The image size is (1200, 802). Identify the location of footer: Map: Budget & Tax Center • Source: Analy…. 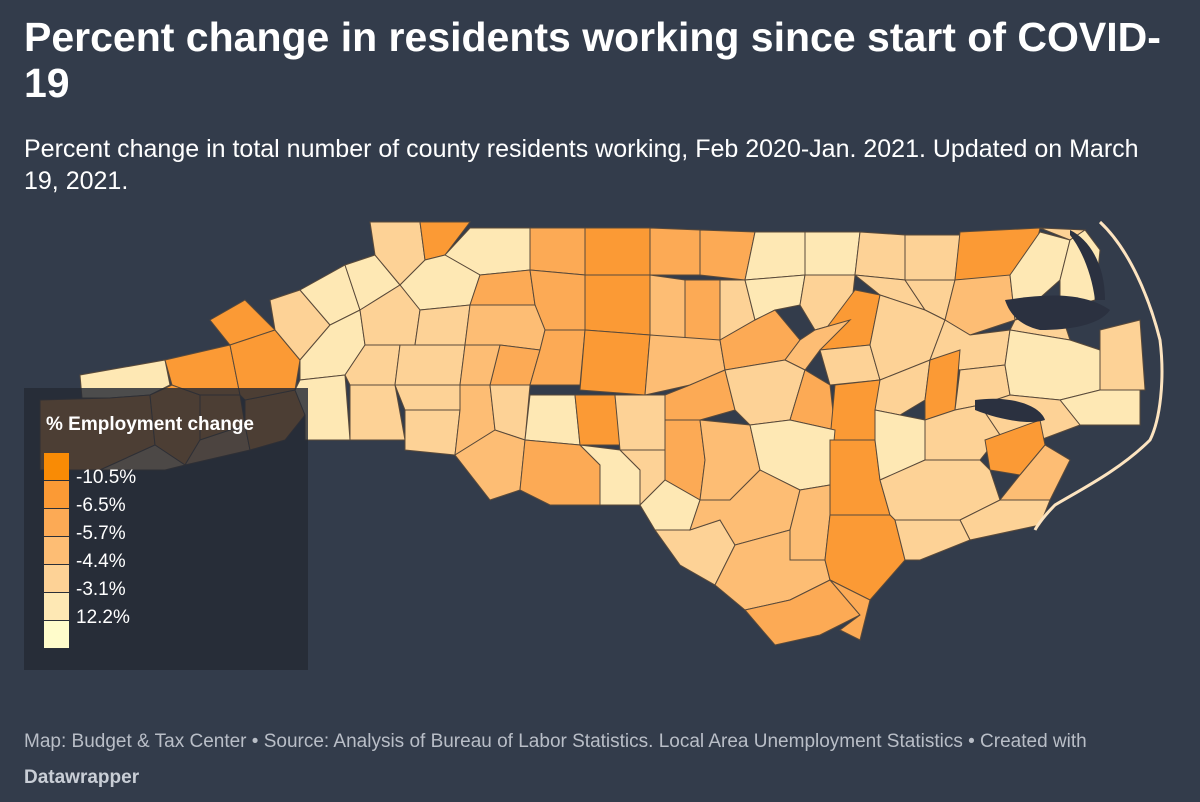
(599, 760).